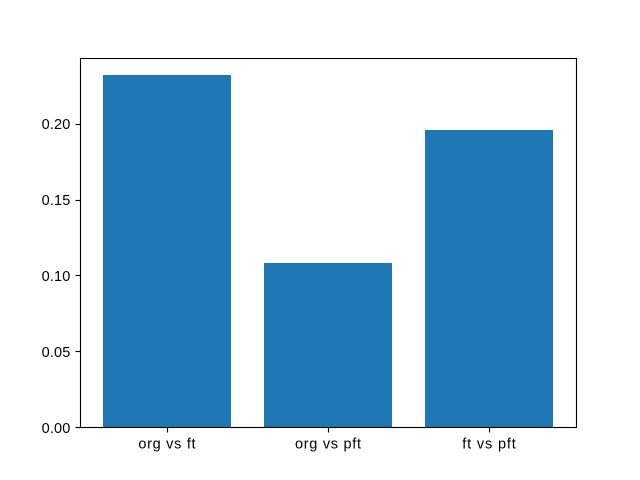  I want to click on svg-text: org vs ft, so click(166, 444).